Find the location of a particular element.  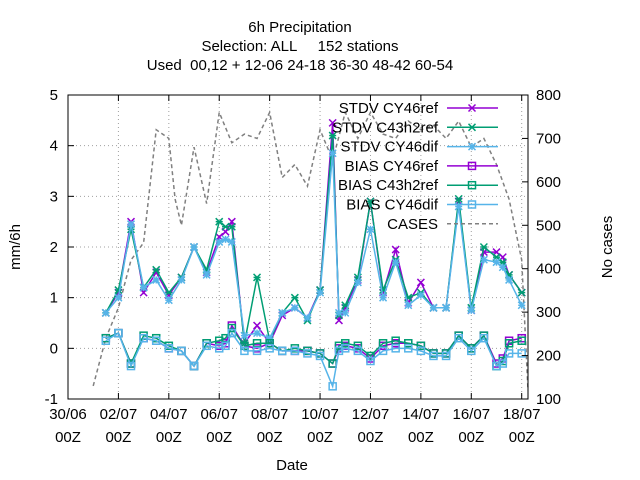

x-axis-label: Date is located at coordinates (292, 465).